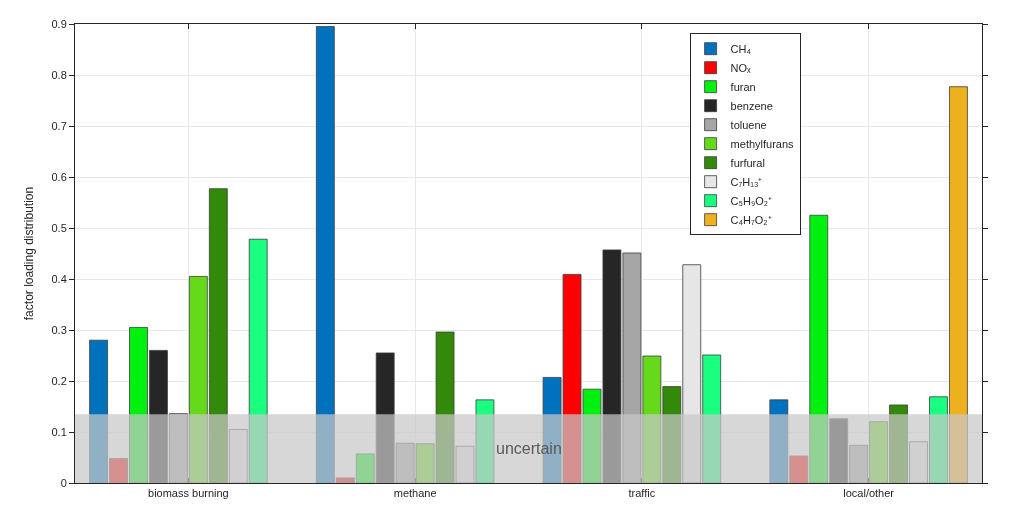 This screenshot has height=514, width=1024. What do you see at coordinates (59, 23) in the screenshot?
I see `y-tick-label: 0.9` at bounding box center [59, 23].